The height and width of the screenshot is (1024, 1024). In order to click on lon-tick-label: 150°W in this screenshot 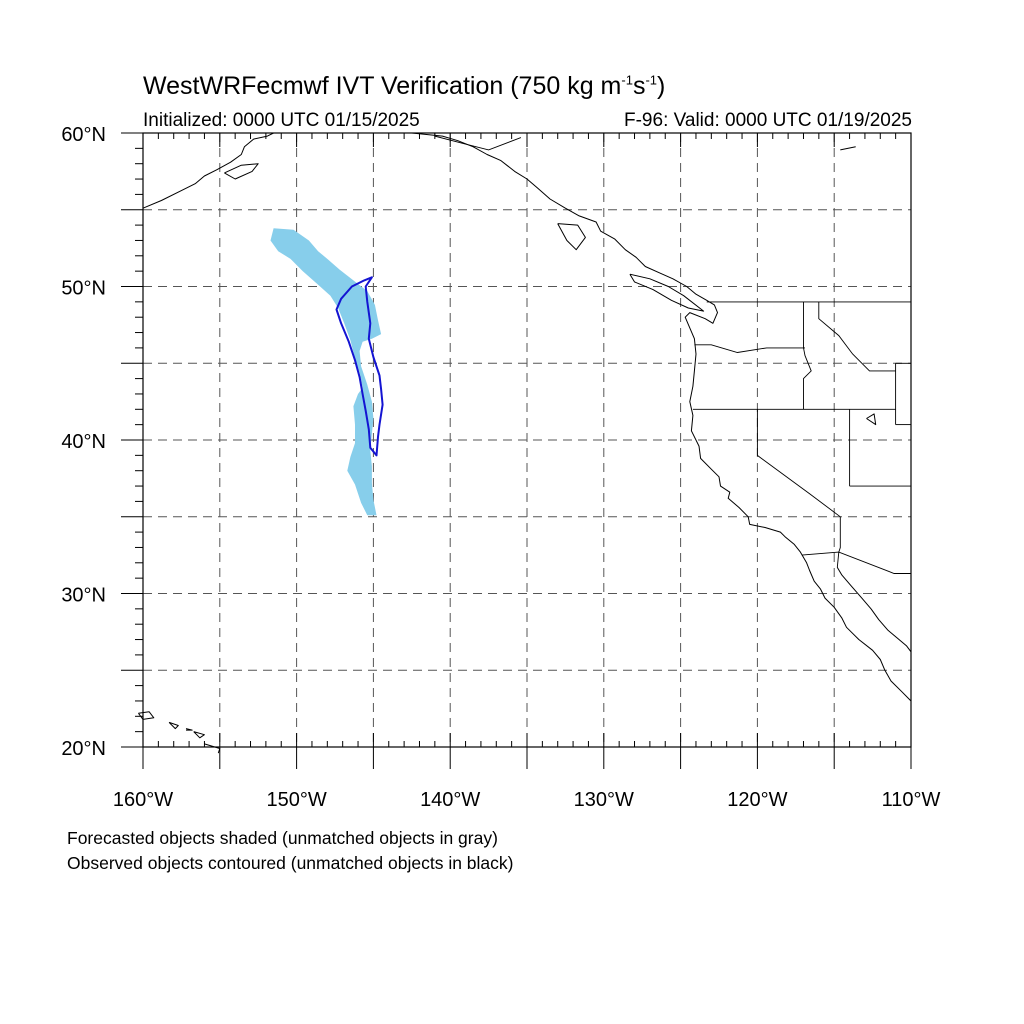, I will do `click(296, 800)`.